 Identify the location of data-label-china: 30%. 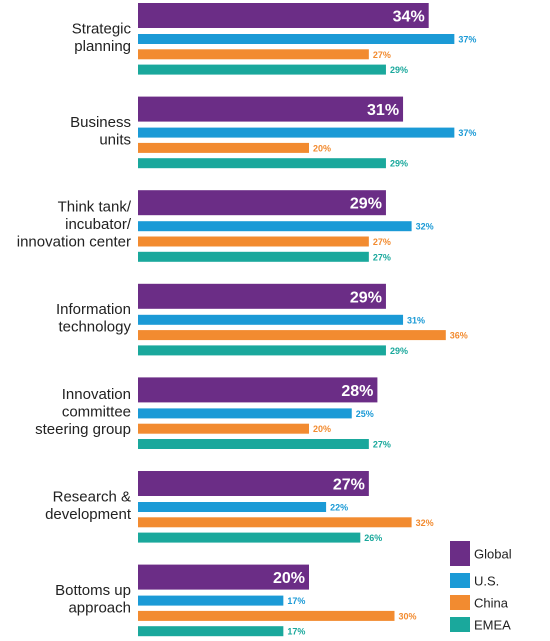
(408, 616).